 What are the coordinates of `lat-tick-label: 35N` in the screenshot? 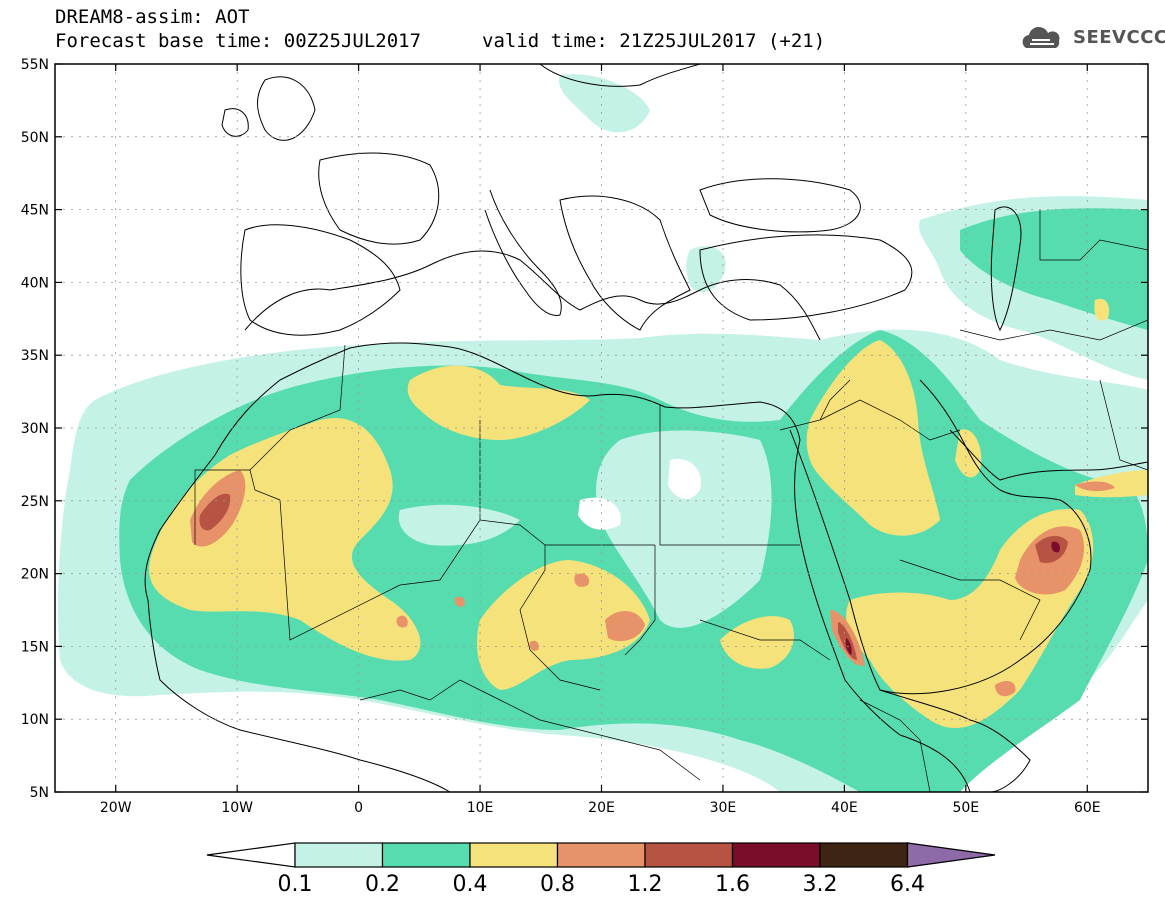 It's located at (35, 356).